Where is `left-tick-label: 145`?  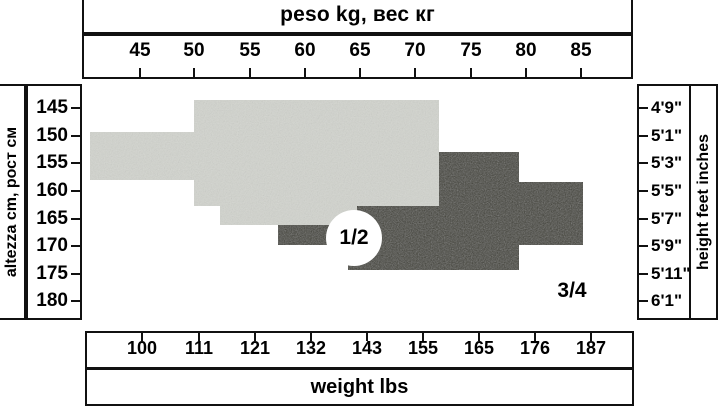
left-tick-label: 145 is located at coordinates (52, 107).